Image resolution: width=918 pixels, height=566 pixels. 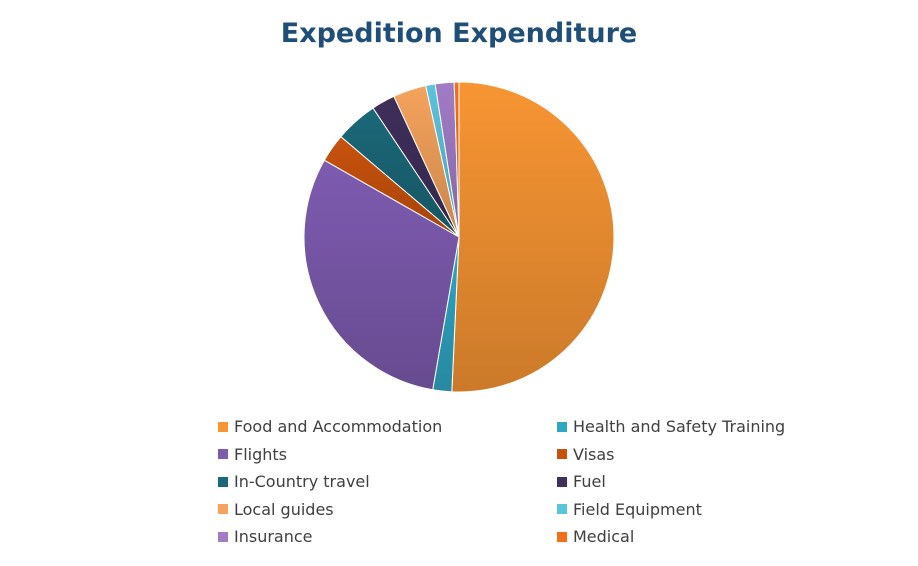 I want to click on legend-item-visas: Visas, so click(x=707, y=455).